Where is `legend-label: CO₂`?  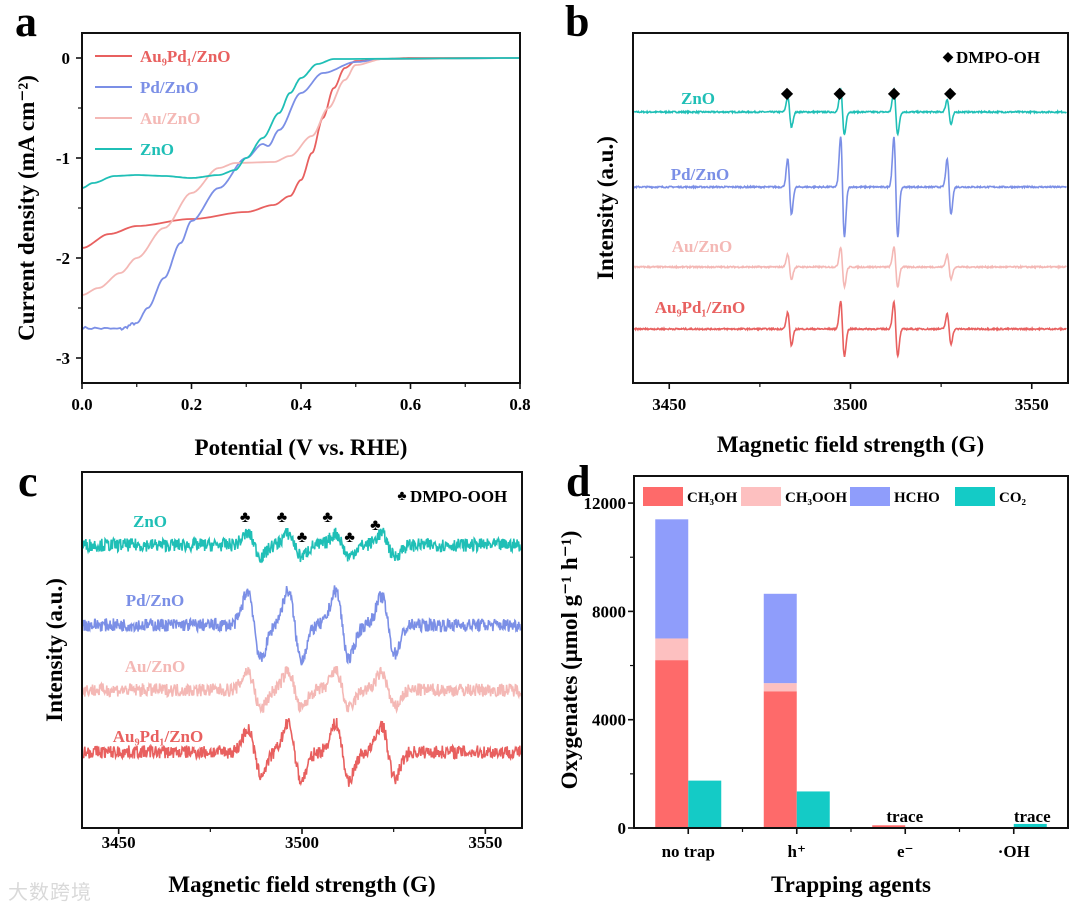
legend-label: CO₂ is located at coordinates (1013, 498).